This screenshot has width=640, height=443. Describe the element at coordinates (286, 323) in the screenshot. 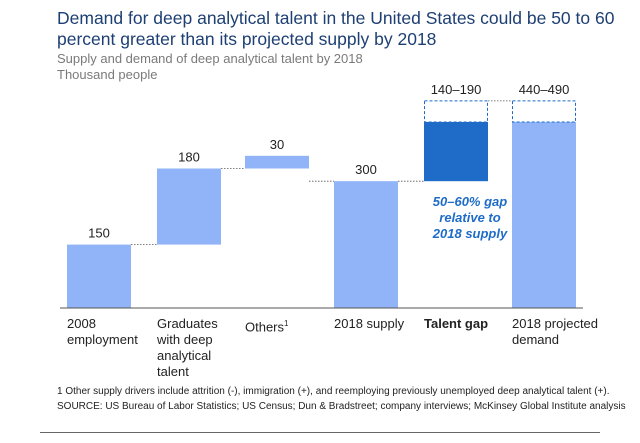

I see `footnote-marker: 1` at that location.